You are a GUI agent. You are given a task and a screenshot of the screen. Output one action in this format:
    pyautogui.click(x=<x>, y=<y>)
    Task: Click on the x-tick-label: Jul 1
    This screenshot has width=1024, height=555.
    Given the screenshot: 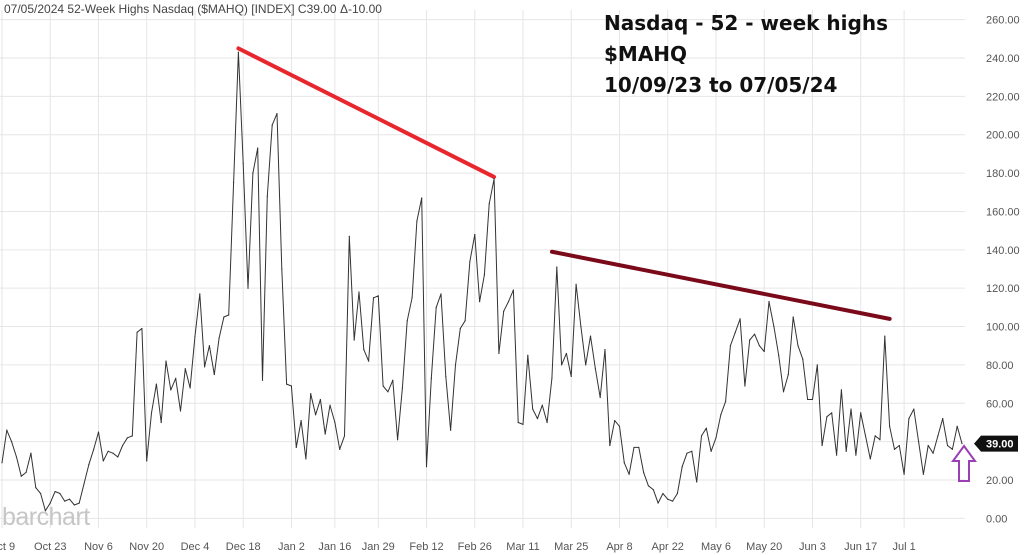 What is the action you would take?
    pyautogui.click(x=903, y=547)
    